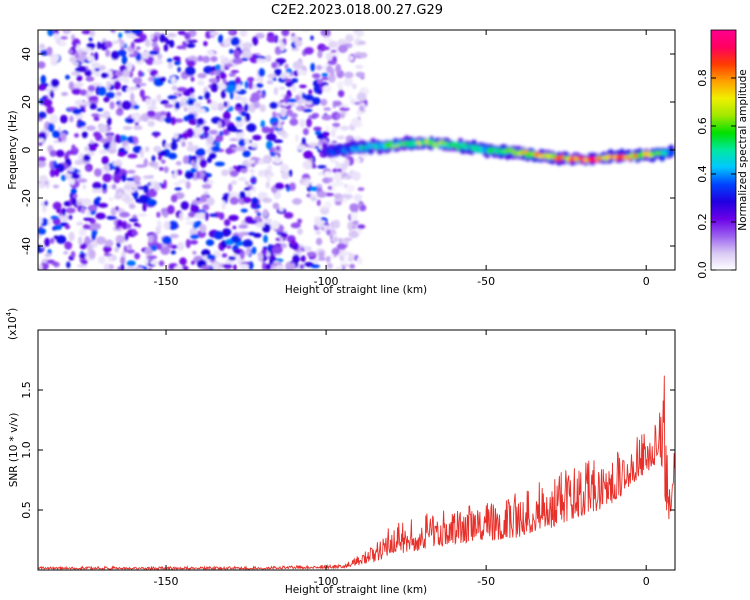  What do you see at coordinates (166, 581) in the screenshot?
I see `x-tick-label: -150` at bounding box center [166, 581].